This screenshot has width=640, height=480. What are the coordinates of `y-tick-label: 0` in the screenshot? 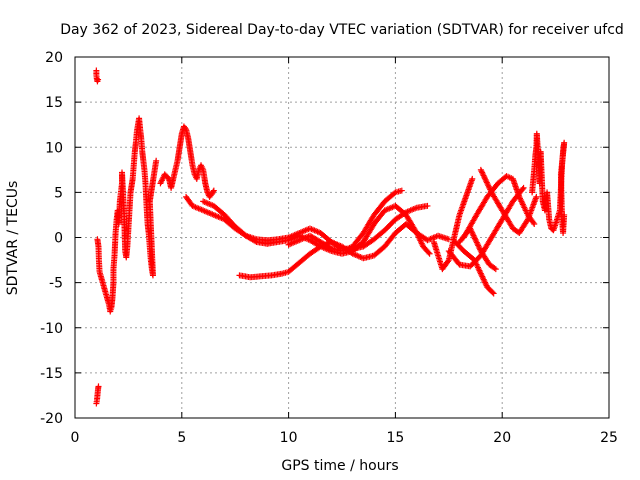 It's located at (58, 239).